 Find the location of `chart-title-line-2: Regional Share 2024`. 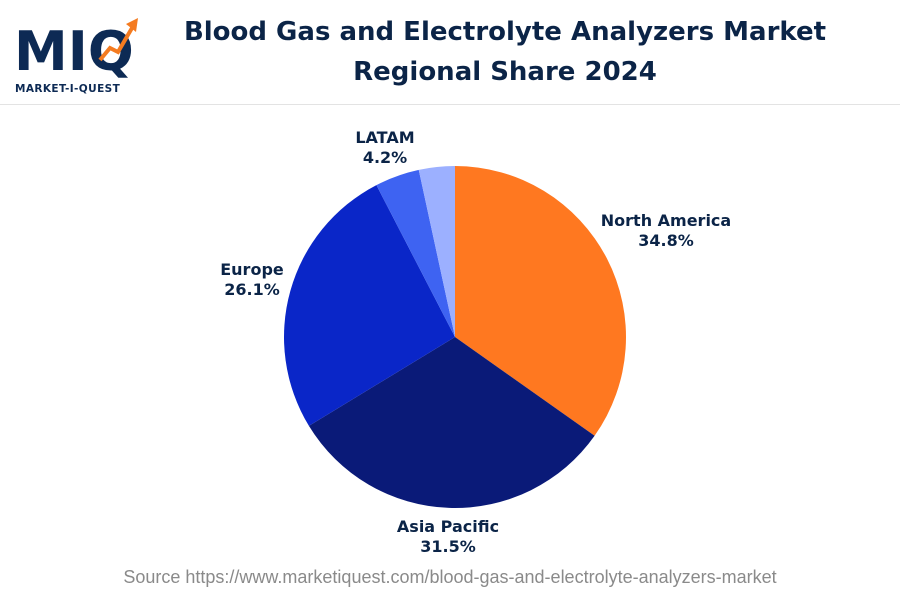

chart-title-line-2: Regional Share 2024 is located at coordinates (505, 72).